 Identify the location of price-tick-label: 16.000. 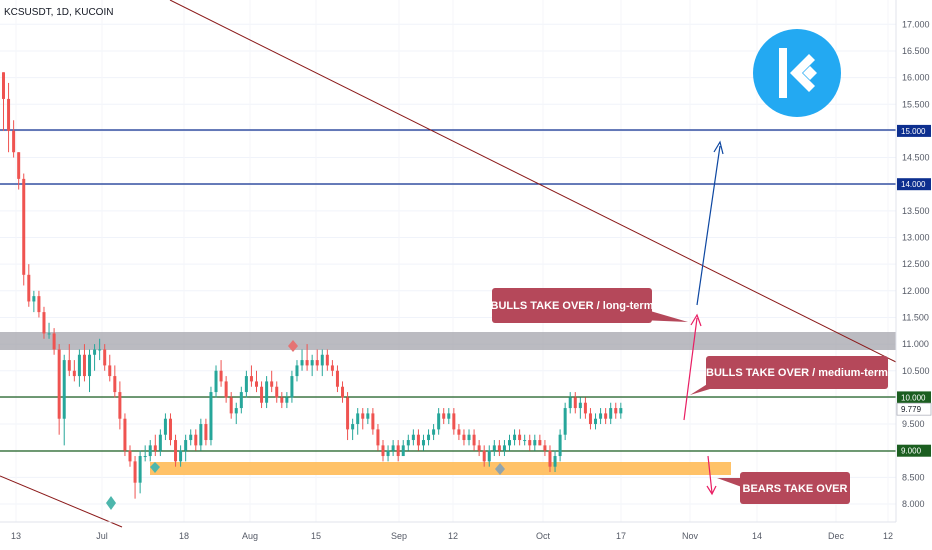
(916, 78).